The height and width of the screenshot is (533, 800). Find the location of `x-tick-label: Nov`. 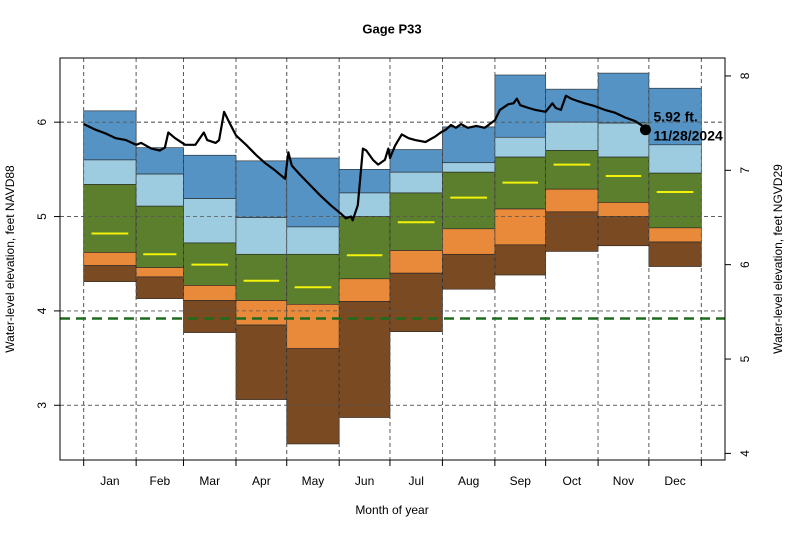

x-tick-label: Nov is located at coordinates (623, 481).